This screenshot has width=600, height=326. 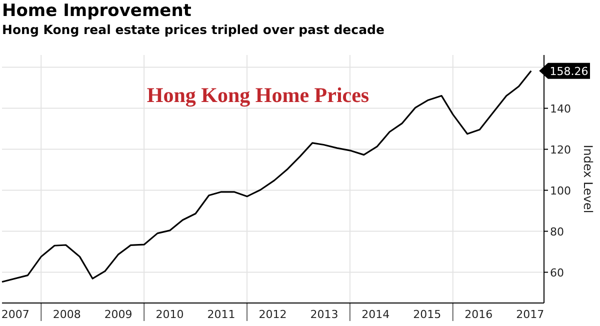 What do you see at coordinates (376, 314) in the screenshot?
I see `x-tick-label: 2014` at bounding box center [376, 314].